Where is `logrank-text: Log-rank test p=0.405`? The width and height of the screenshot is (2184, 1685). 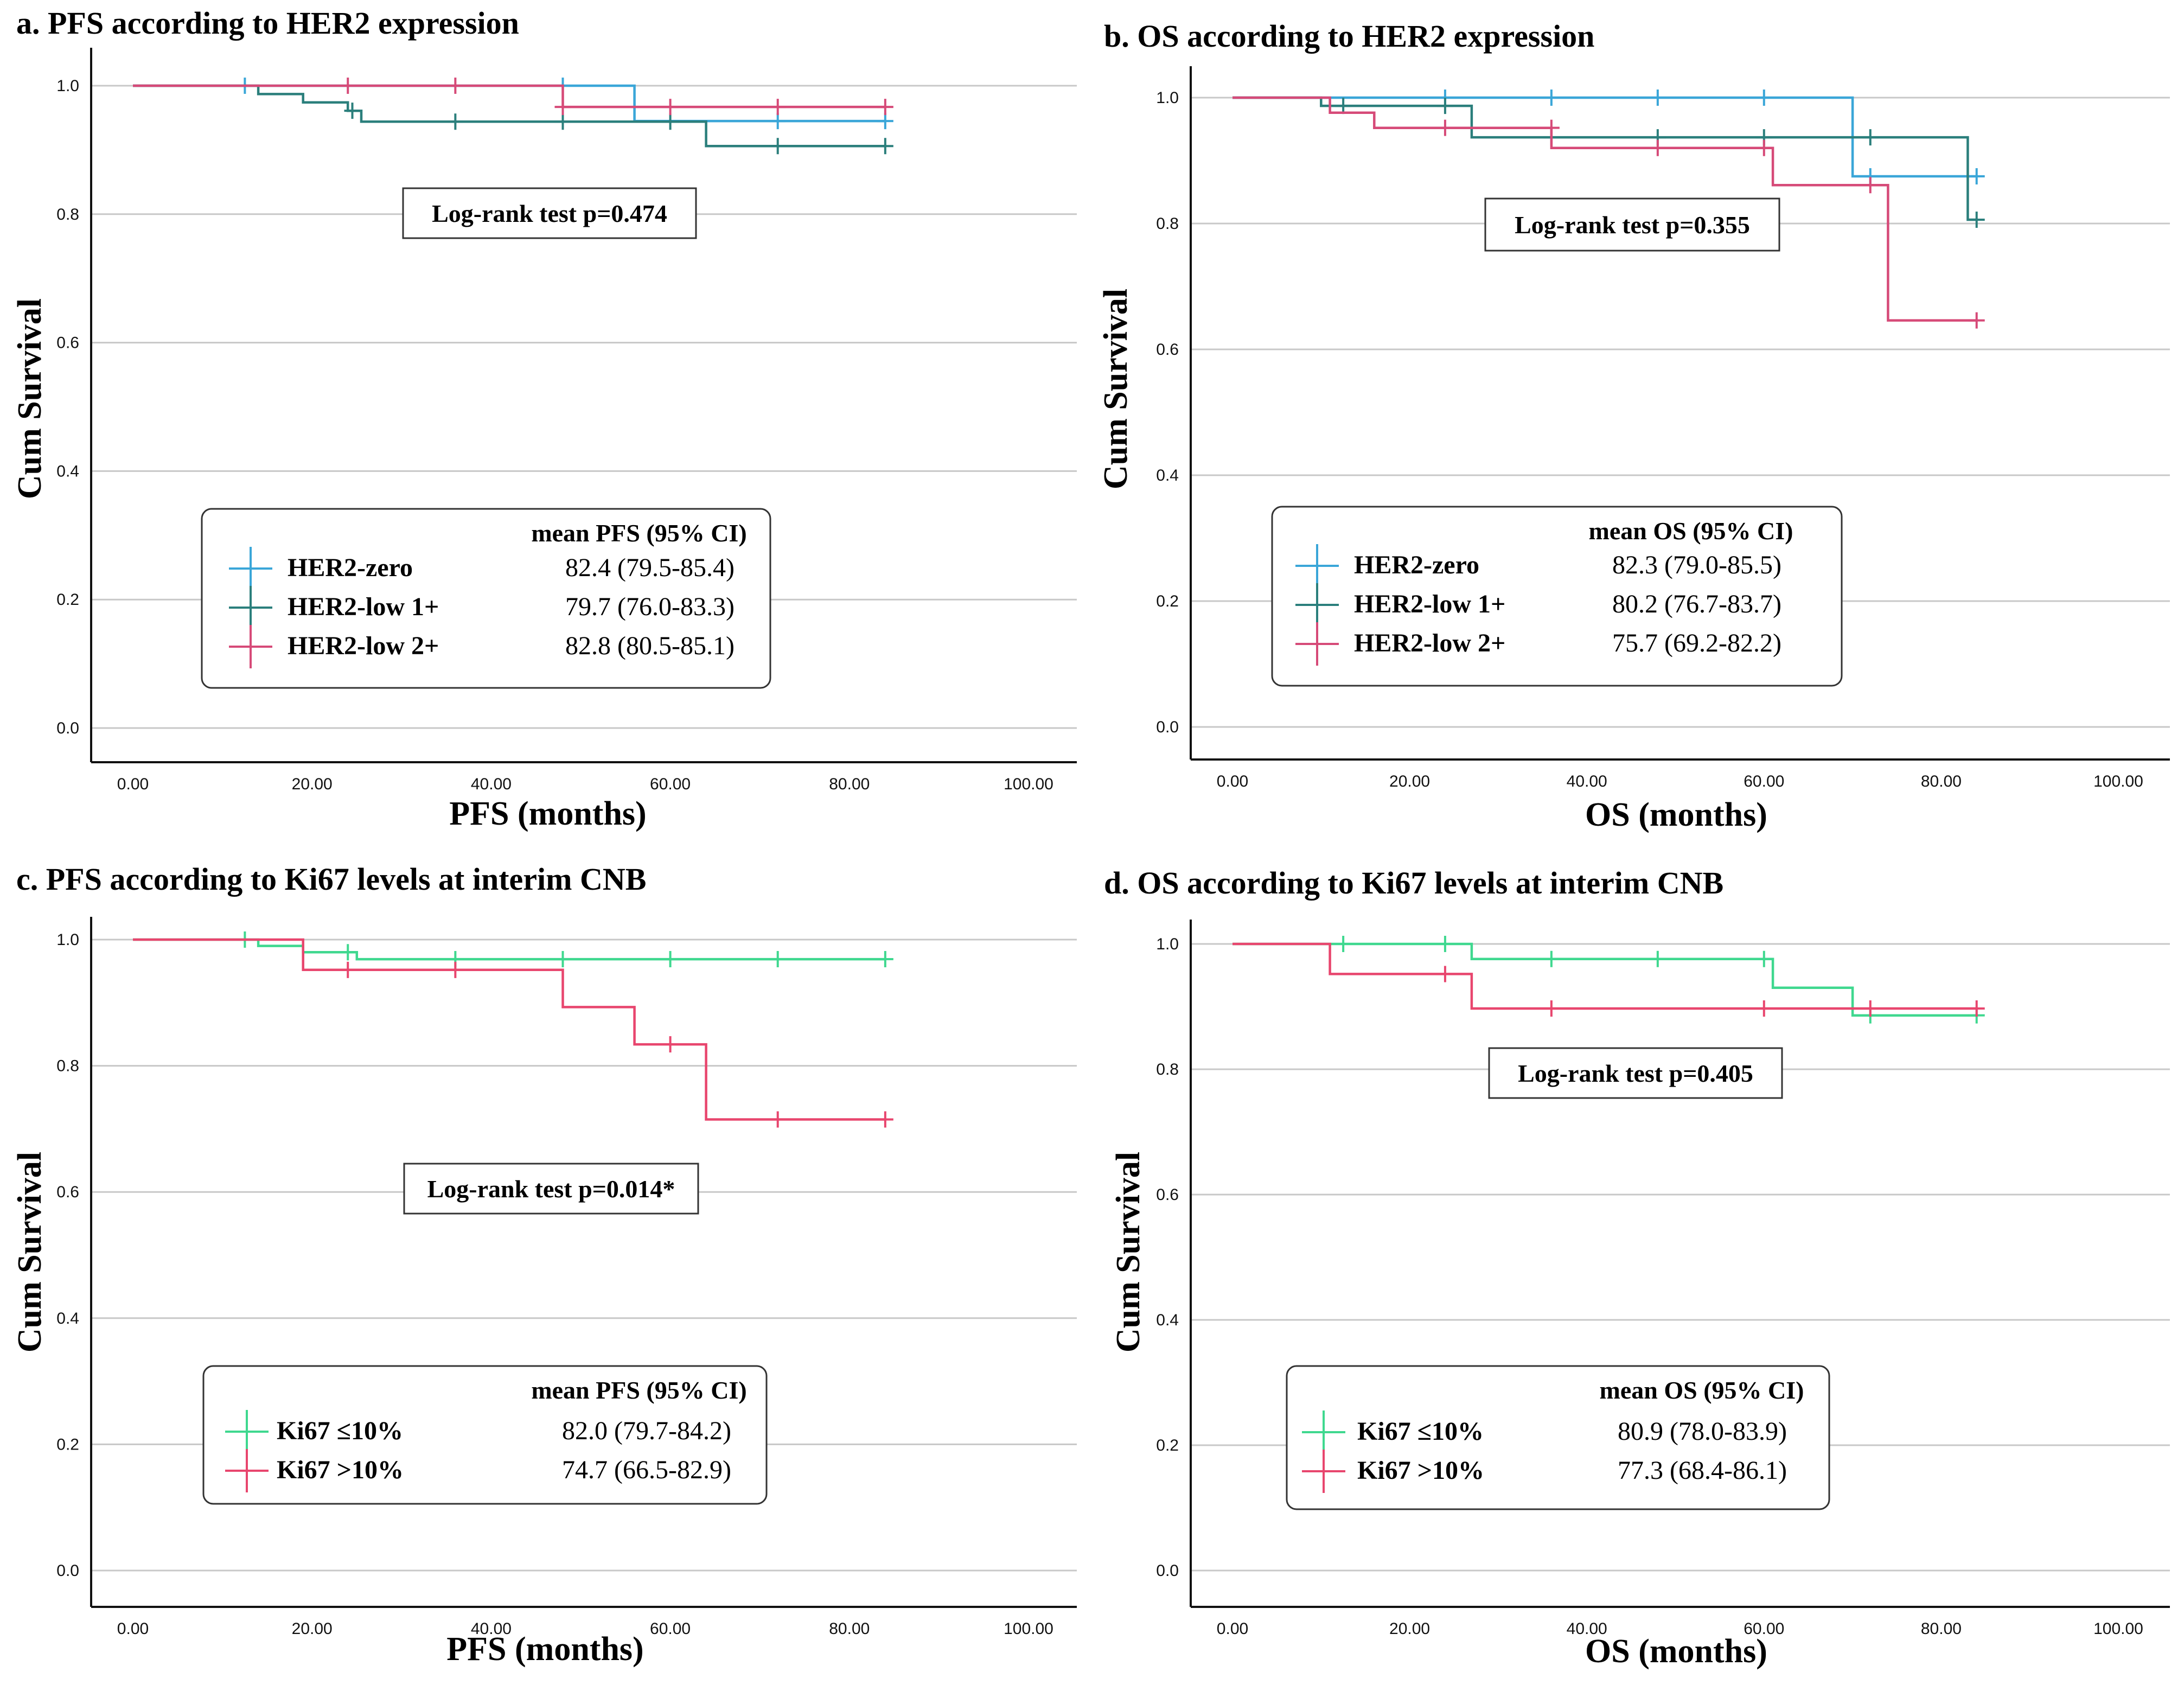
logrank-text: Log-rank test p=0.405 is located at coordinates (1635, 1073).